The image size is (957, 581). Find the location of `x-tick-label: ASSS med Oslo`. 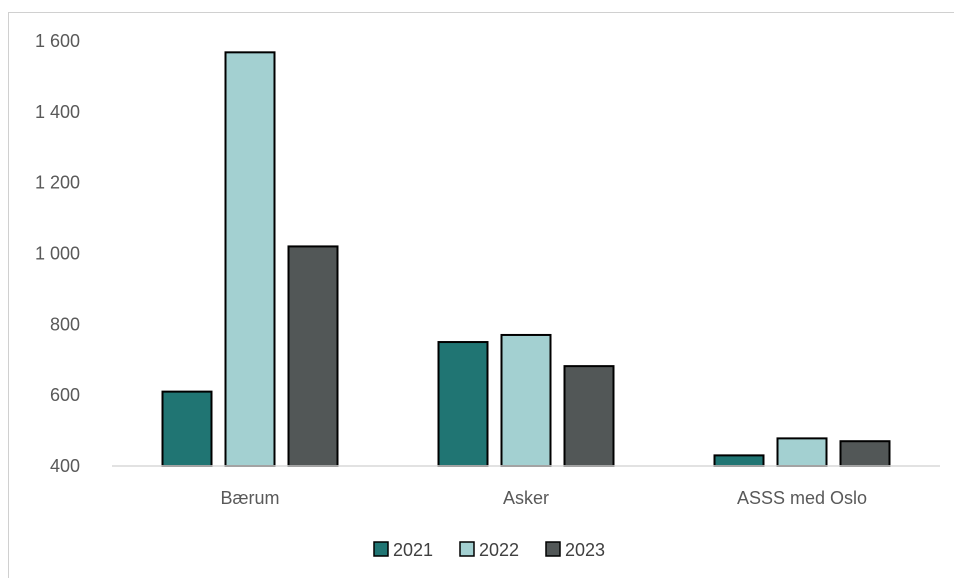

x-tick-label: ASSS med Oslo is located at coordinates (802, 498).